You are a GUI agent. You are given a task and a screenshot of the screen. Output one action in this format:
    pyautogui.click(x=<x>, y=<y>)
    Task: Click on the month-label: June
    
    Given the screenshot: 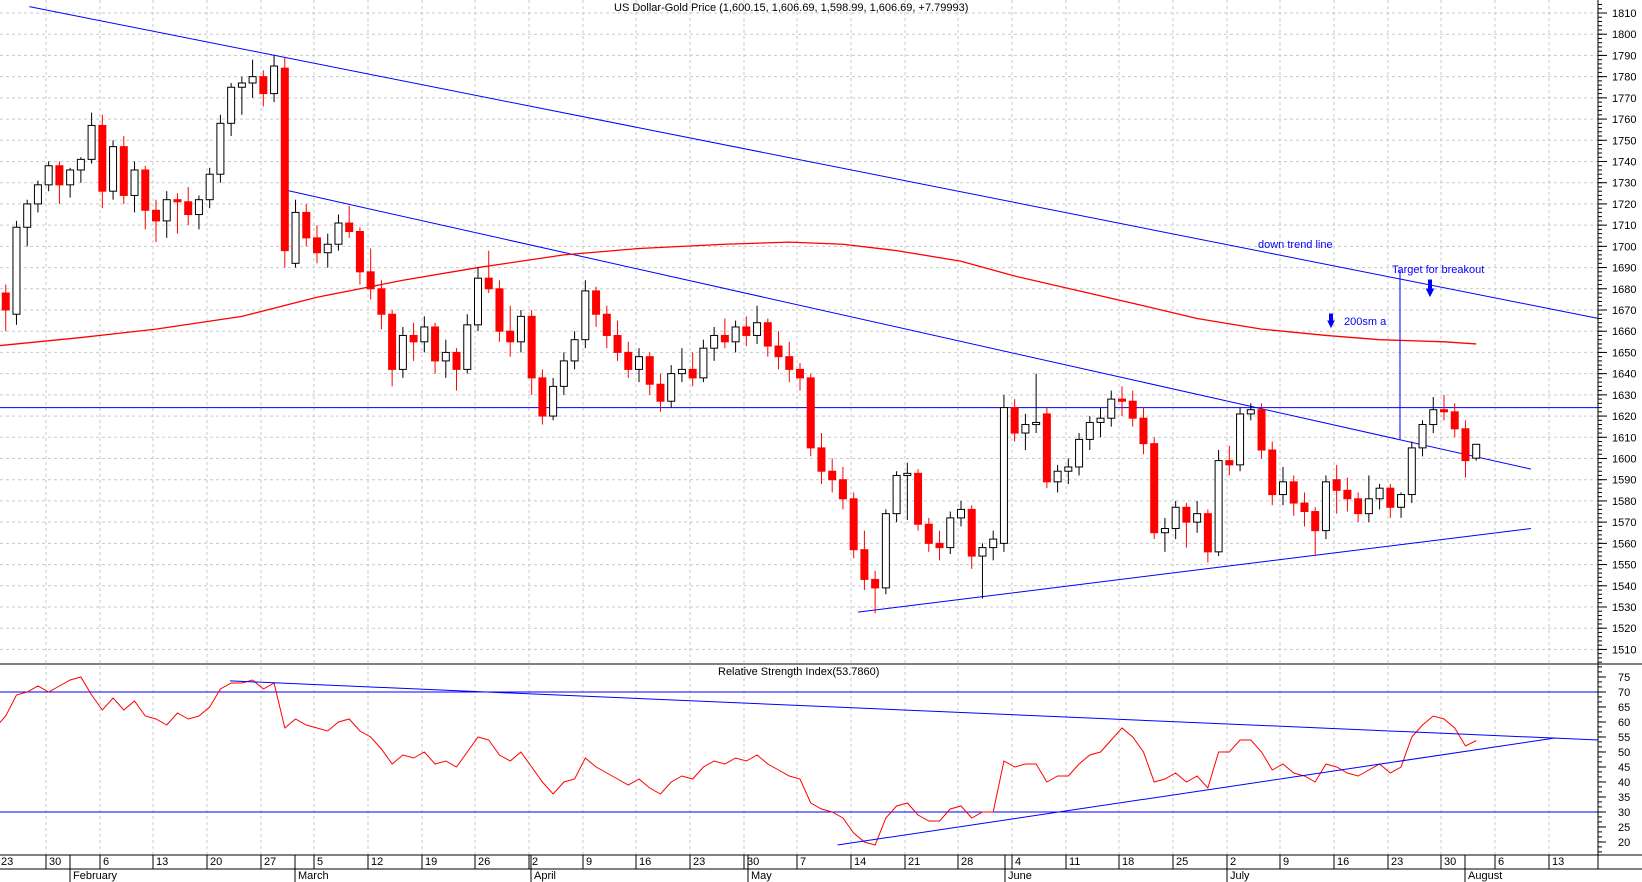 What is the action you would take?
    pyautogui.click(x=1020, y=876)
    